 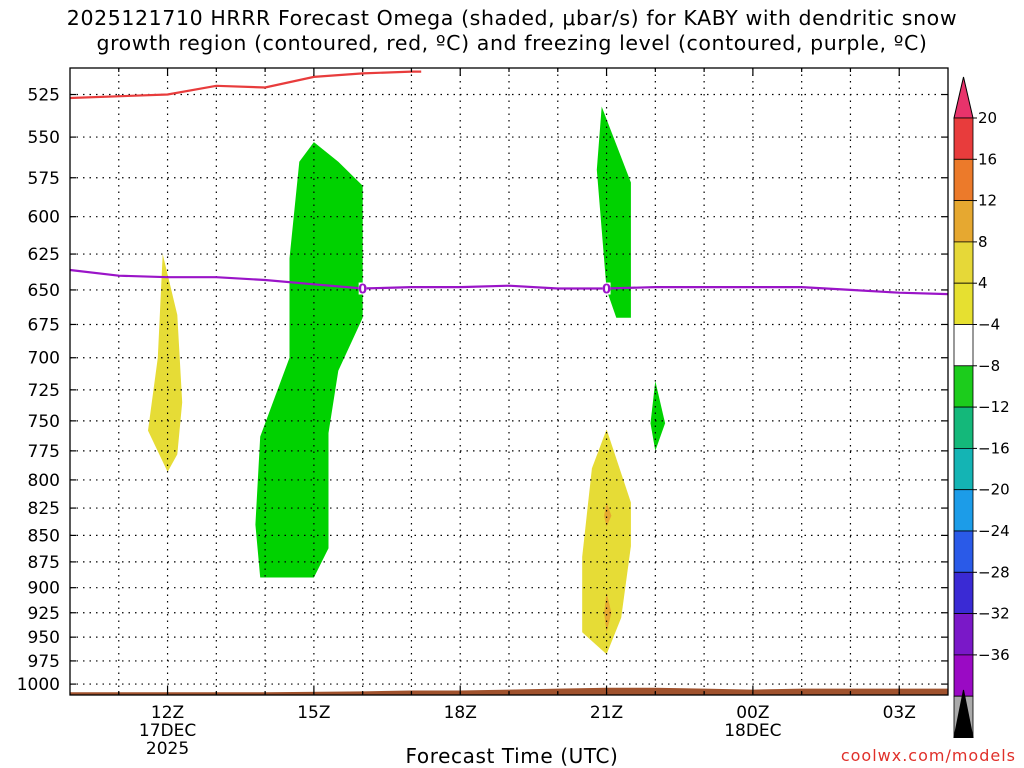 I want to click on colorbar-label: −24, so click(x=994, y=531).